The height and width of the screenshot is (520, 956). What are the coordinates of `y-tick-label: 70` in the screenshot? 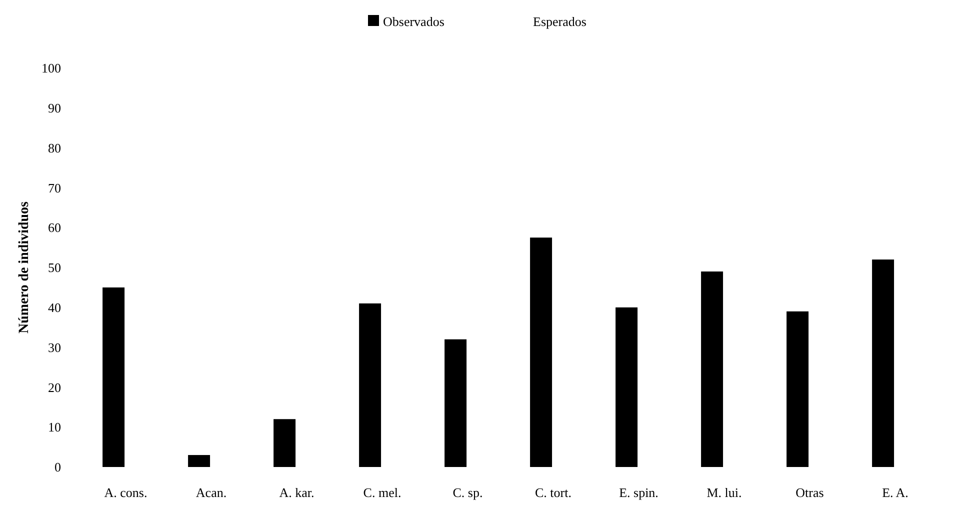 It's located at (54, 188).